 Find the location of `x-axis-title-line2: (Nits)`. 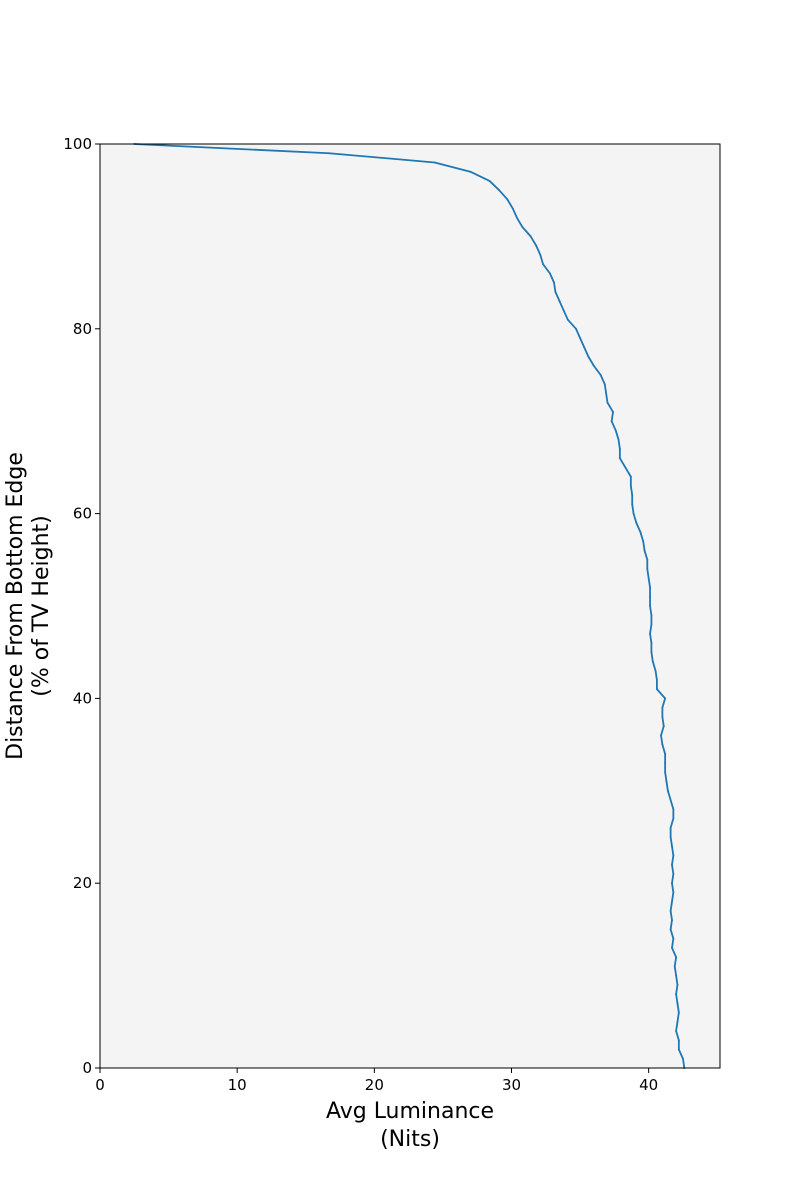

x-axis-title-line2: (Nits) is located at coordinates (410, 1139).